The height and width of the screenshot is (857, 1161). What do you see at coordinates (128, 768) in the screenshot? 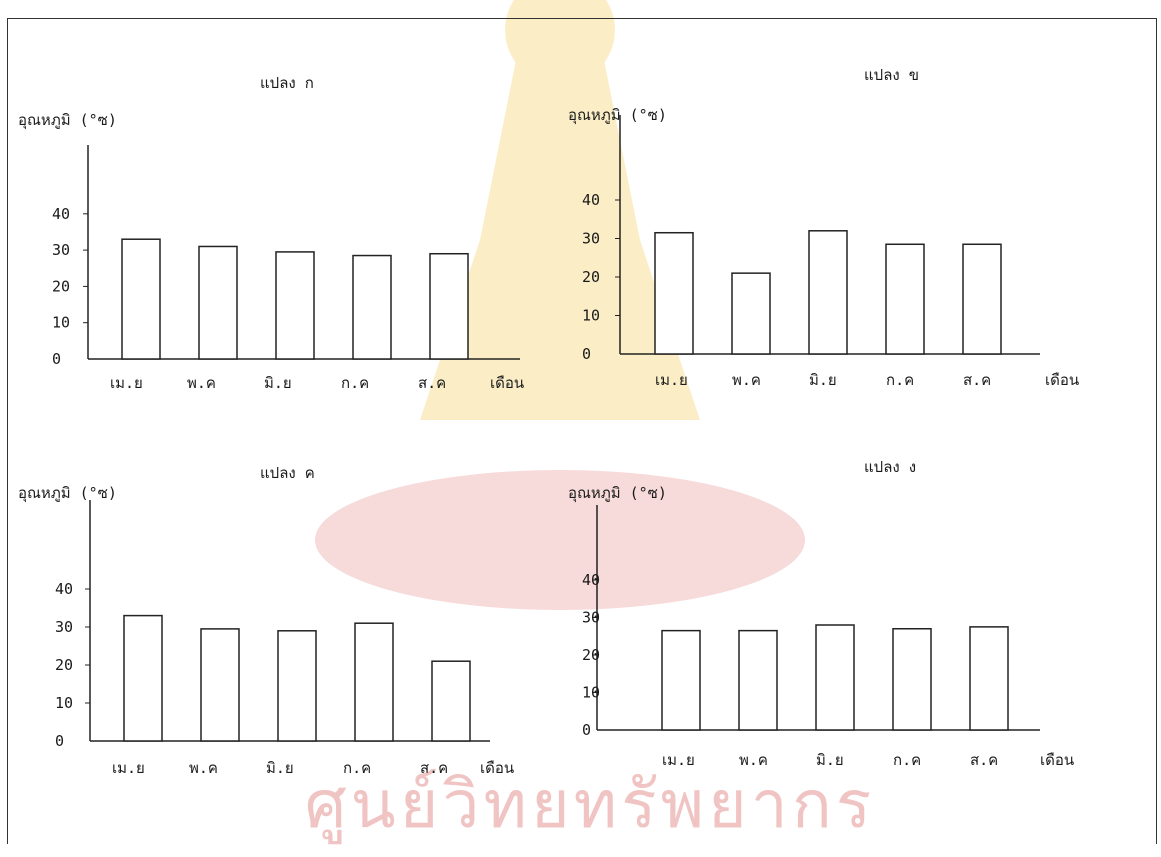
I see `chart-3-category-label: เม.ย` at bounding box center [128, 768].